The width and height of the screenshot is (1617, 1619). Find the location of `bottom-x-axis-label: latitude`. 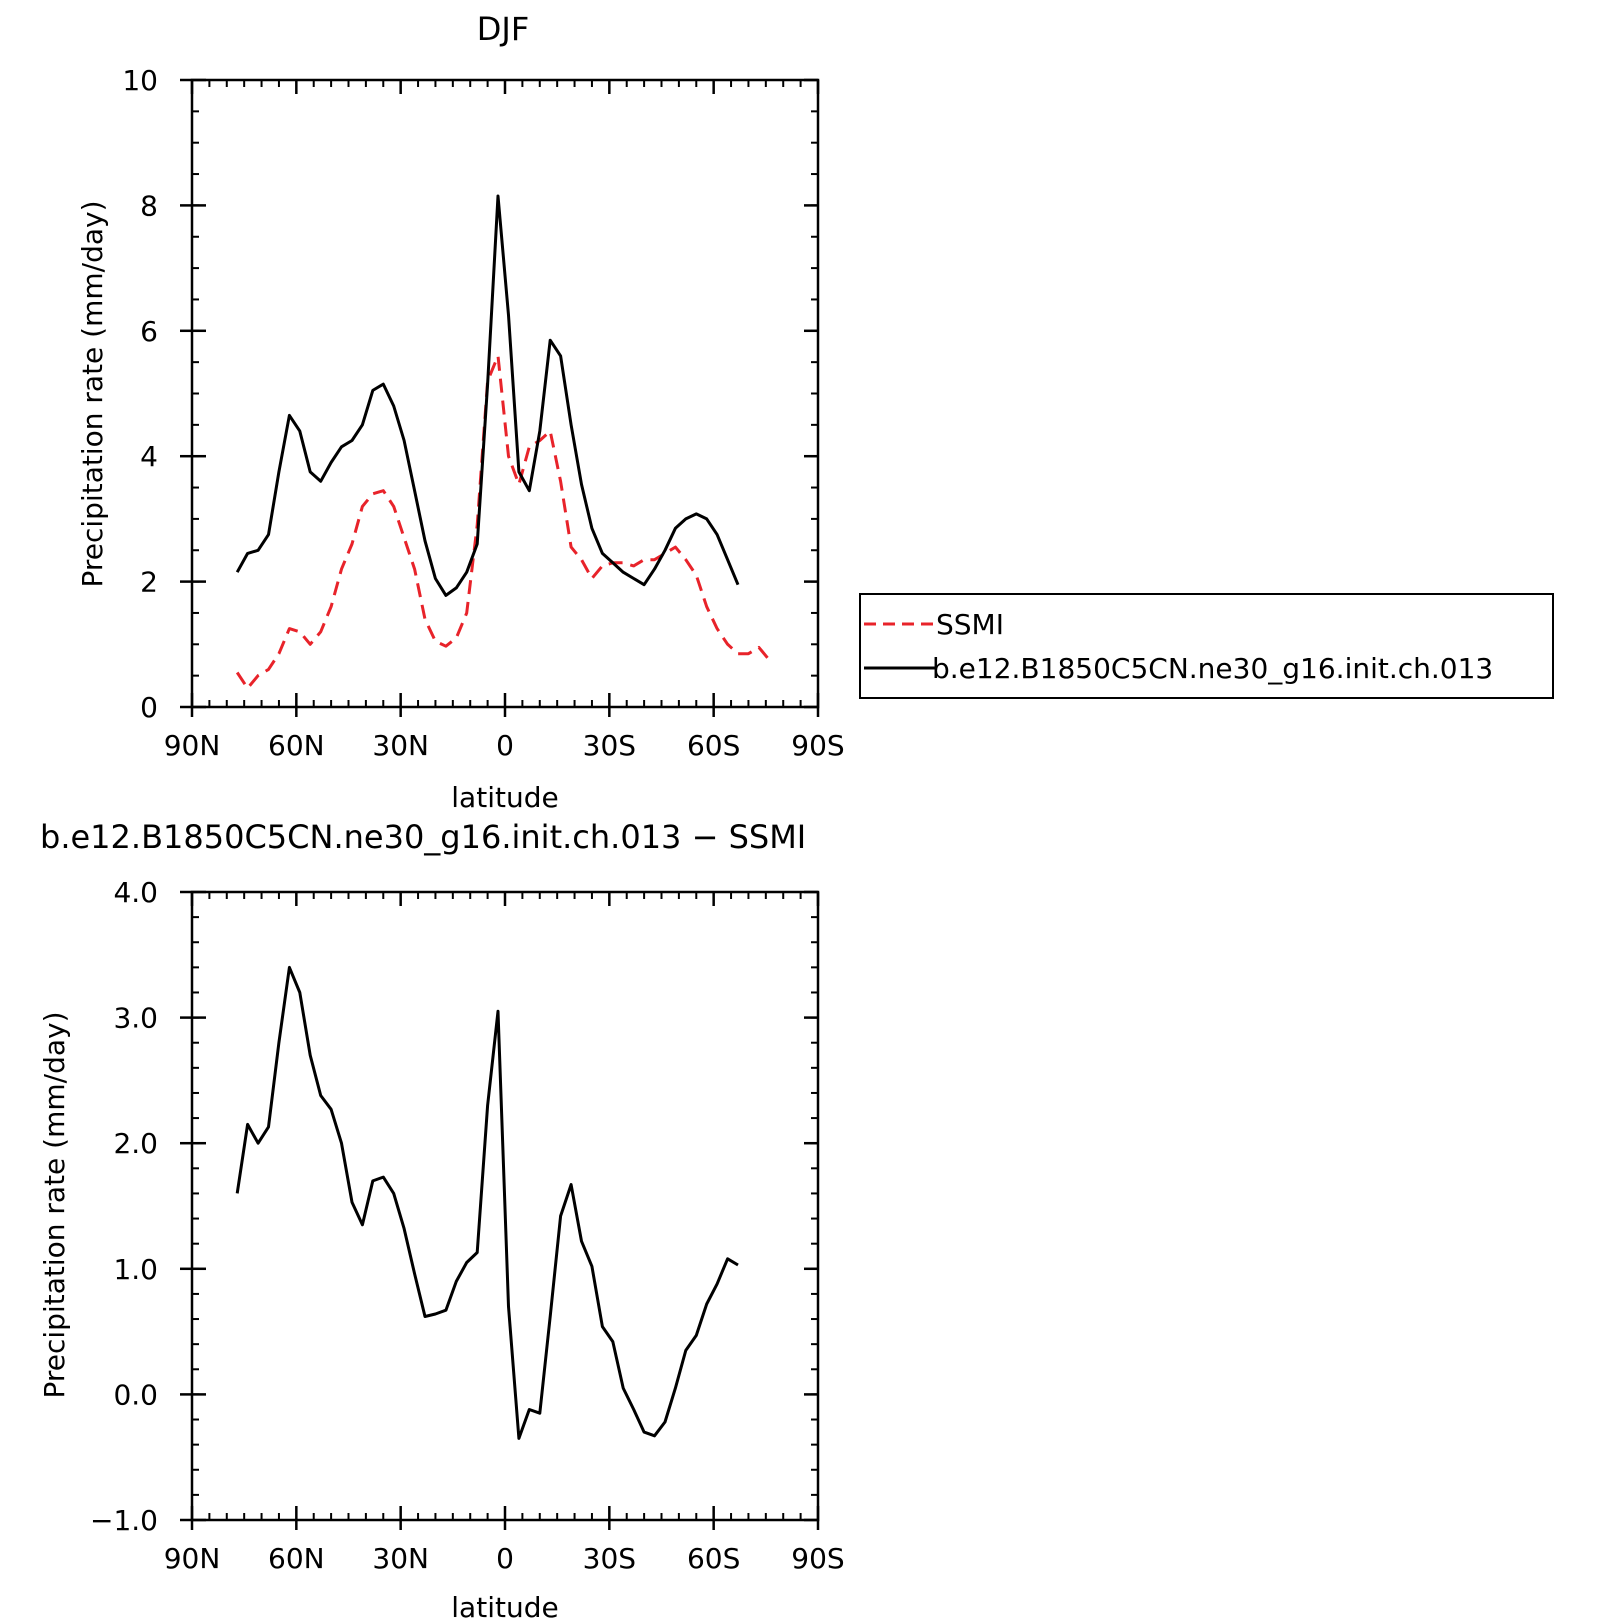

bottom-x-axis-label: latitude is located at coordinates (504, 1605).